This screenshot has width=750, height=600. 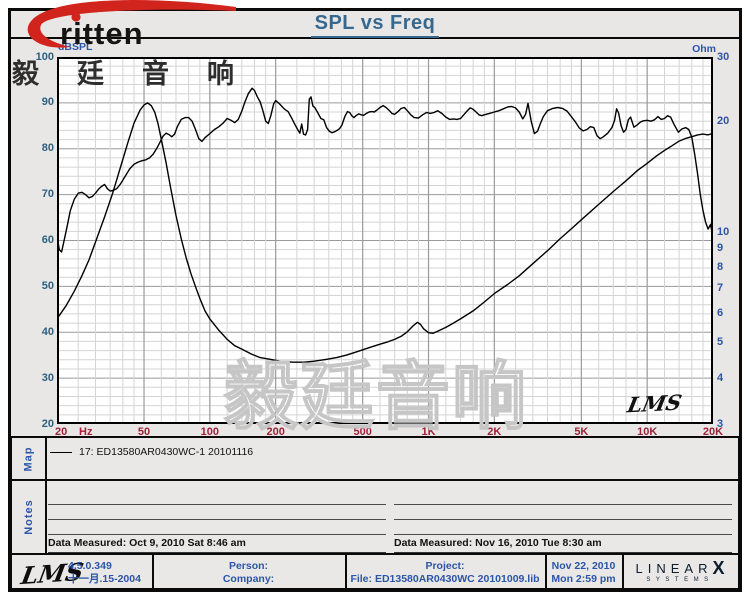 I want to click on legend-entry: 17: ED13580AR0430WC-1 20101116, so click(x=151, y=452).